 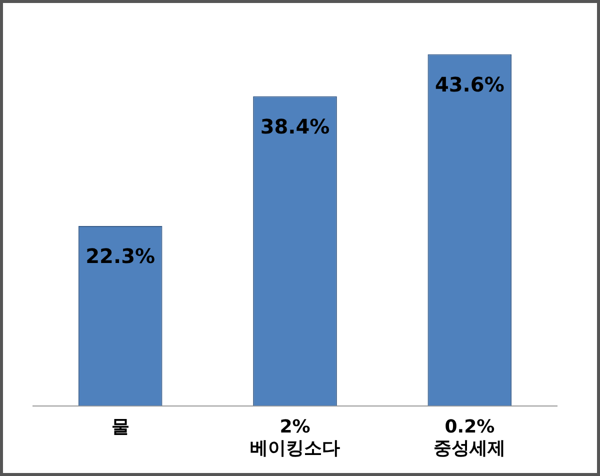 I want to click on data-label: 22.3%, so click(x=121, y=256).